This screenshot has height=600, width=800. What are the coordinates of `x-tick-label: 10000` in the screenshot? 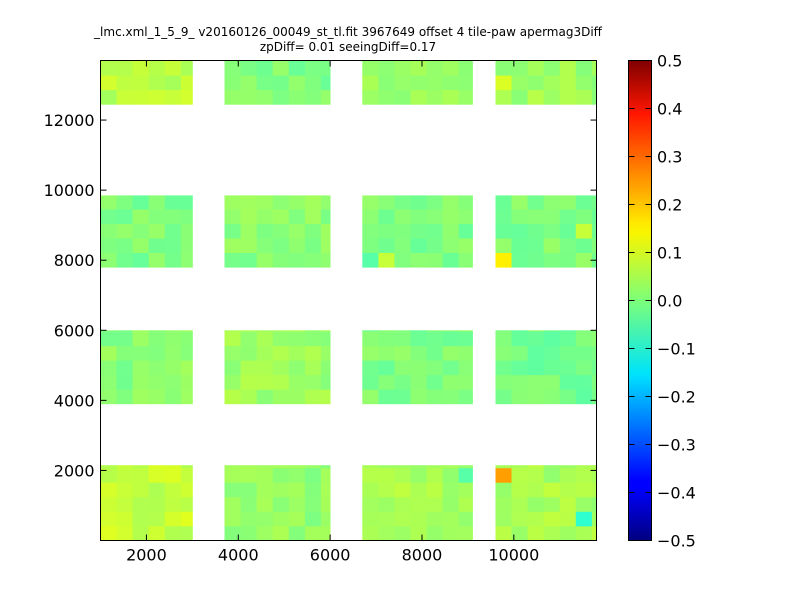 It's located at (513, 555).